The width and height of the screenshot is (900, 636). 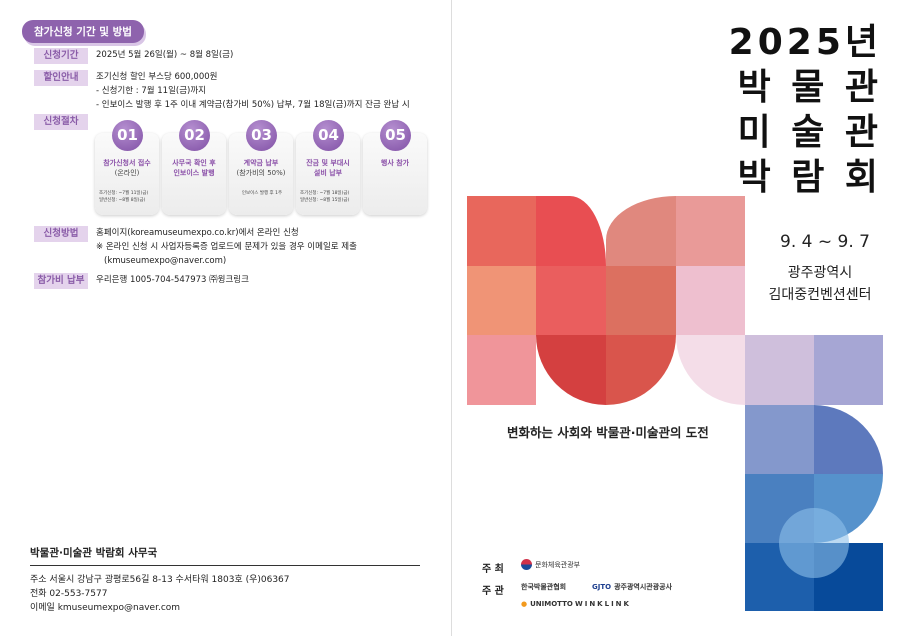 I want to click on step-5: 05 행사 참가, so click(x=395, y=167).